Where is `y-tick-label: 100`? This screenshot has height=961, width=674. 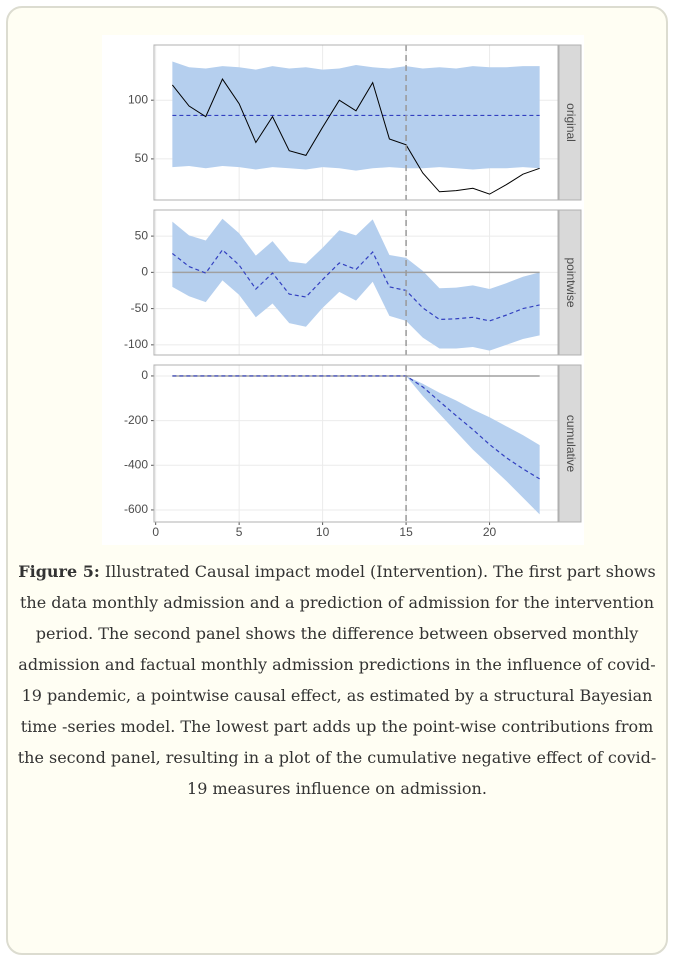
y-tick-label: 100 is located at coordinates (138, 99).